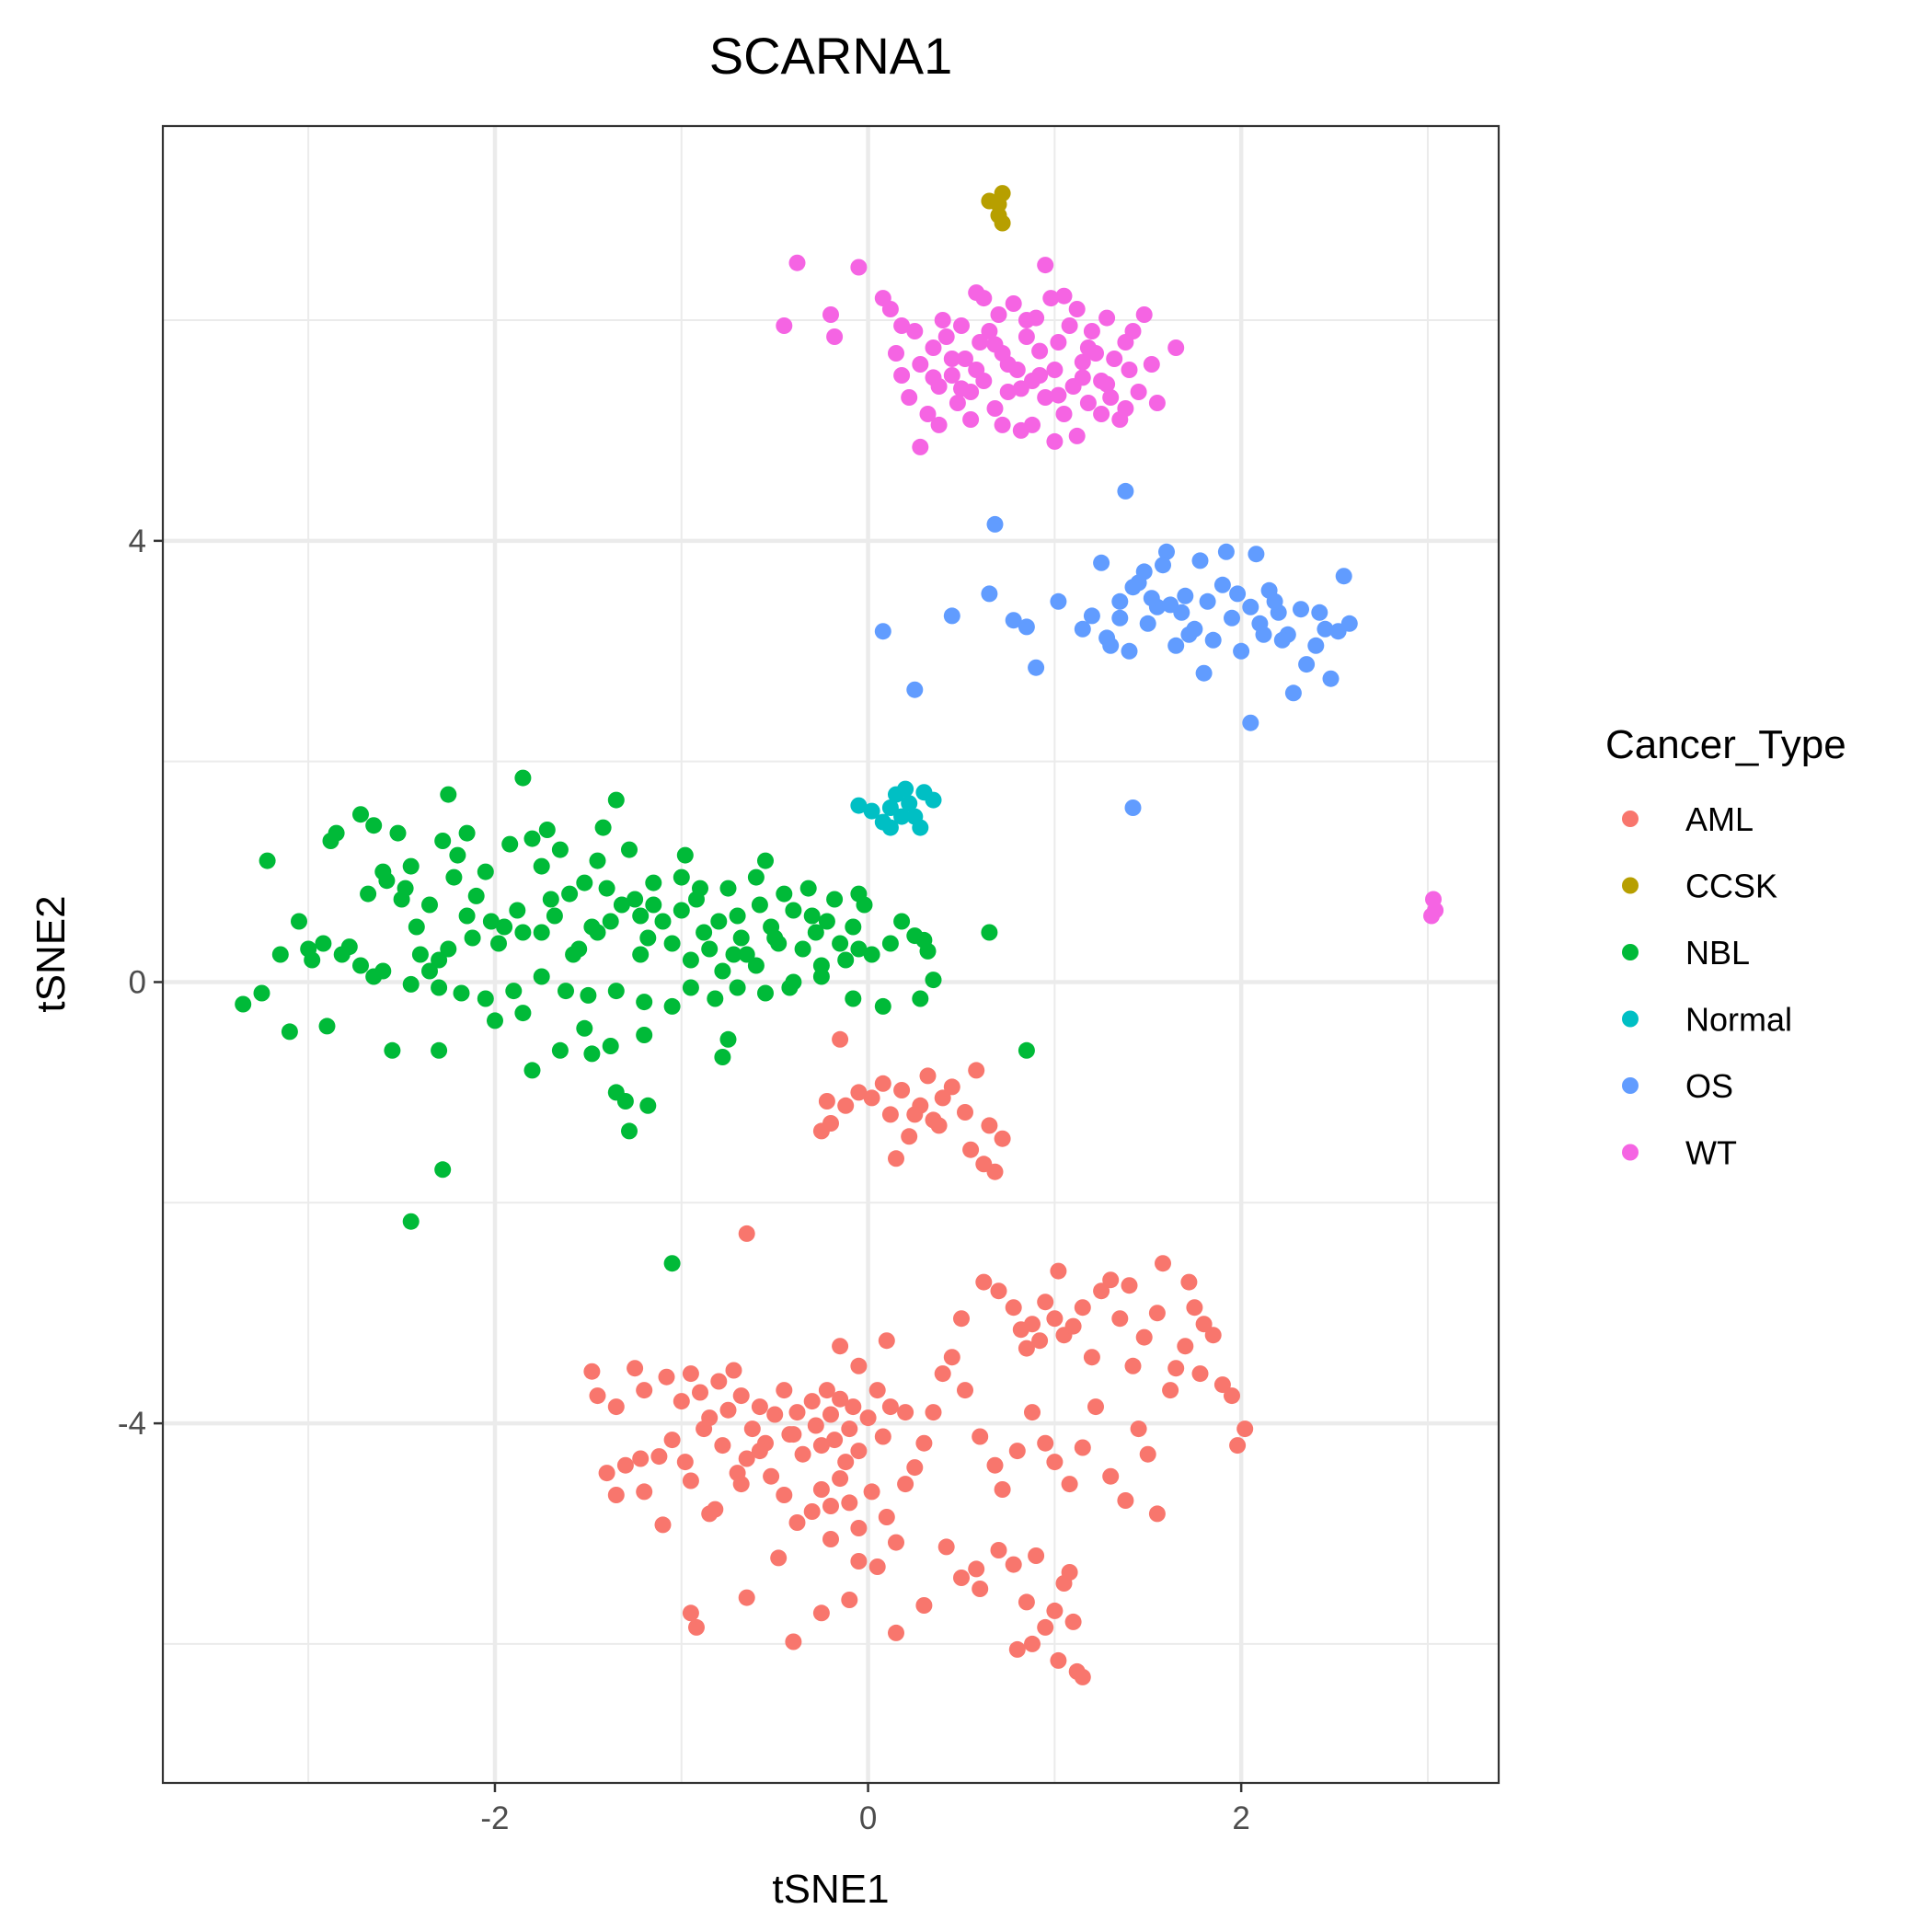  I want to click on x-tick-label: -2, so click(494, 1818).